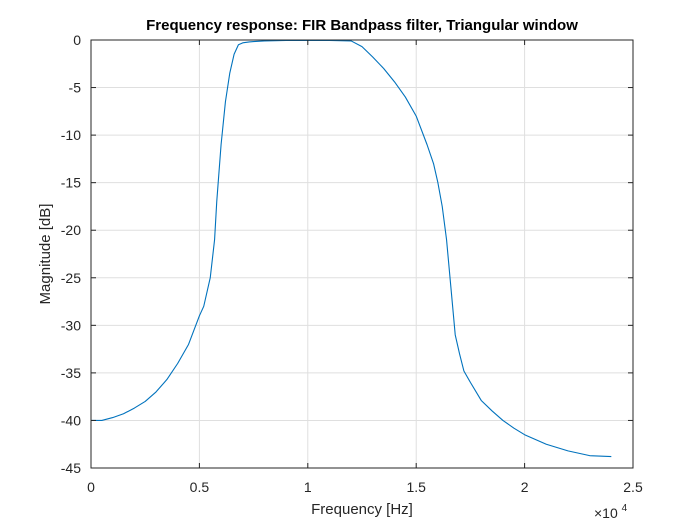  Describe the element at coordinates (200, 487) in the screenshot. I see `x-tick-label: 0.5` at that location.